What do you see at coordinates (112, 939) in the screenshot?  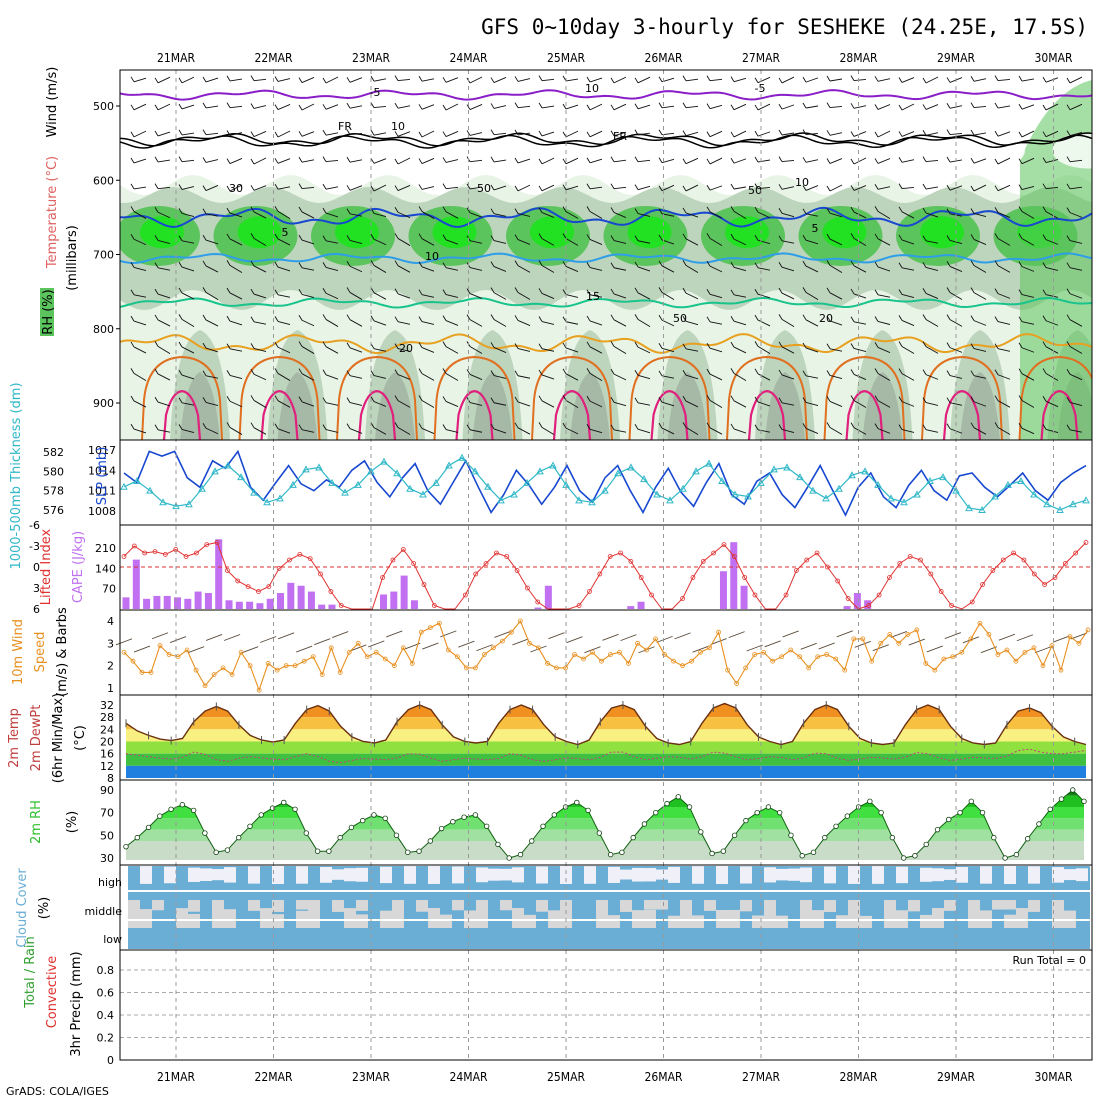 I see `cloud-row-low: low` at bounding box center [112, 939].